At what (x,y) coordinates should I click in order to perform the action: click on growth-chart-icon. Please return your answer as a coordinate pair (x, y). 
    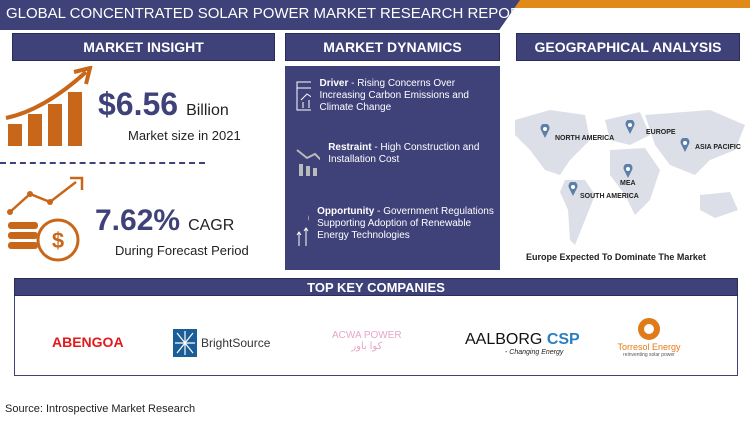
    Looking at the image, I should click on (49, 106).